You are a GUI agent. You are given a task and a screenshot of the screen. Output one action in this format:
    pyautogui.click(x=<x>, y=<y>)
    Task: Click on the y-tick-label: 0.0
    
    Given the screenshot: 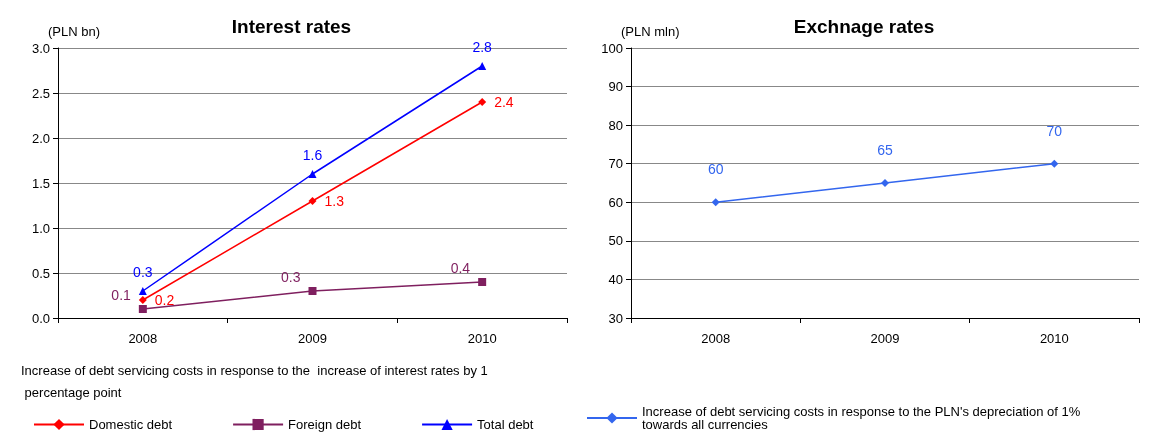 What is the action you would take?
    pyautogui.click(x=40, y=318)
    